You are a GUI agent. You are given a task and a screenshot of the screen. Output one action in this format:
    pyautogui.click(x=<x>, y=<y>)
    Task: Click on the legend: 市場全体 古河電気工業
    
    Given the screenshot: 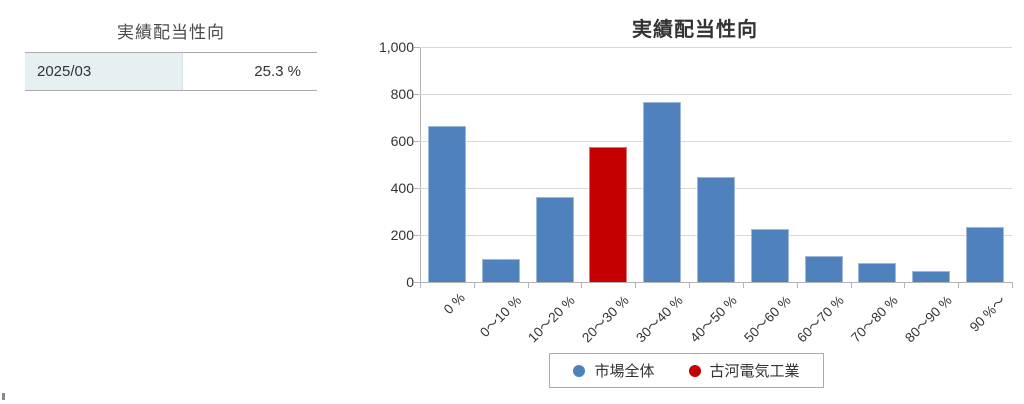 What is the action you would take?
    pyautogui.click(x=686, y=370)
    